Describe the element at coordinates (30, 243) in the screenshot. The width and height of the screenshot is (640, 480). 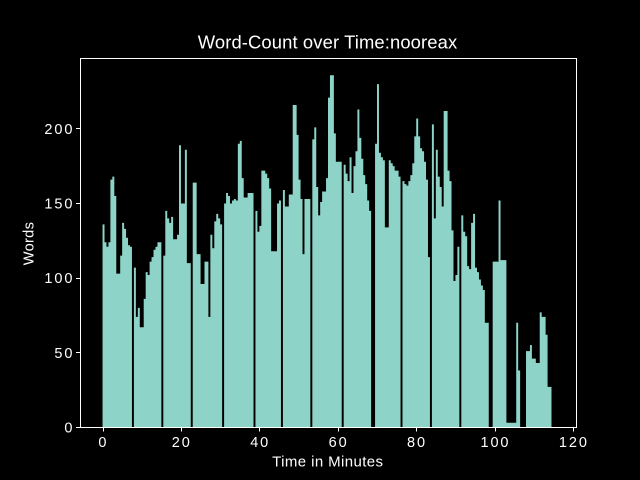
I see `svg-text: Words` at that location.